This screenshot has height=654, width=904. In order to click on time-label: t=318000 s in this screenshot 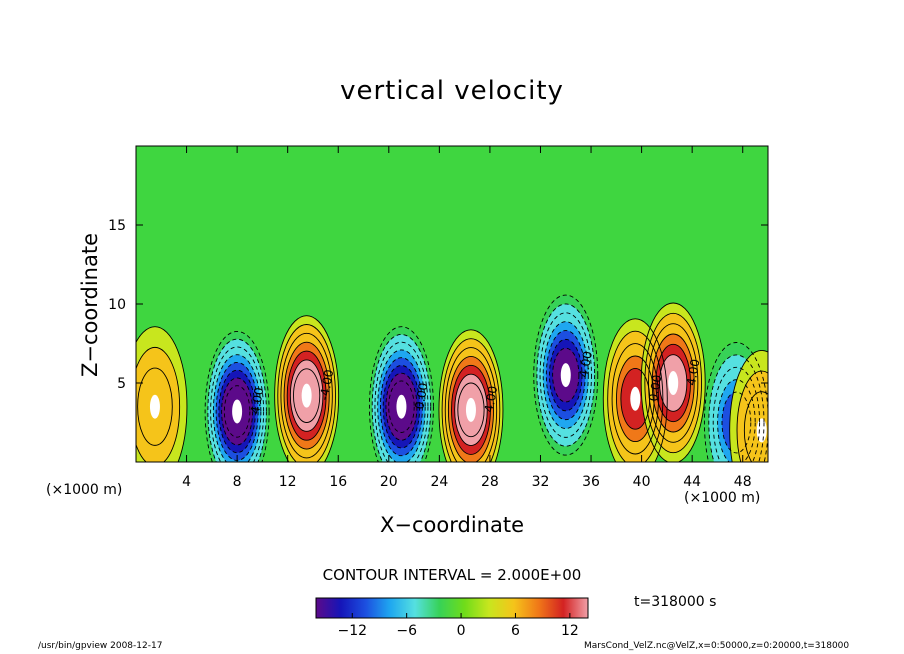, I will do `click(675, 602)`.